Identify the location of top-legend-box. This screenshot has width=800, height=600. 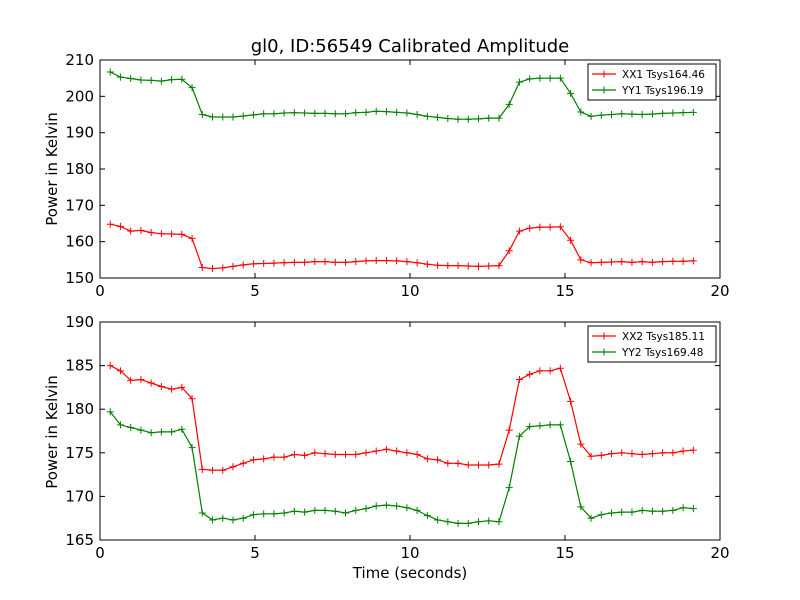
(652, 82).